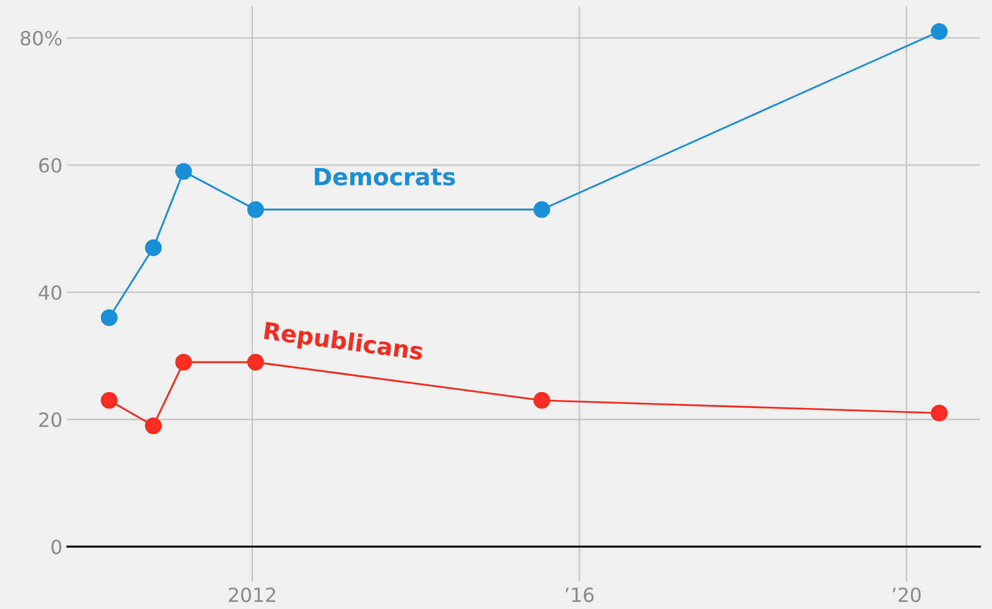 The width and height of the screenshot is (992, 609). I want to click on y-tick-label: 60, so click(50, 165).